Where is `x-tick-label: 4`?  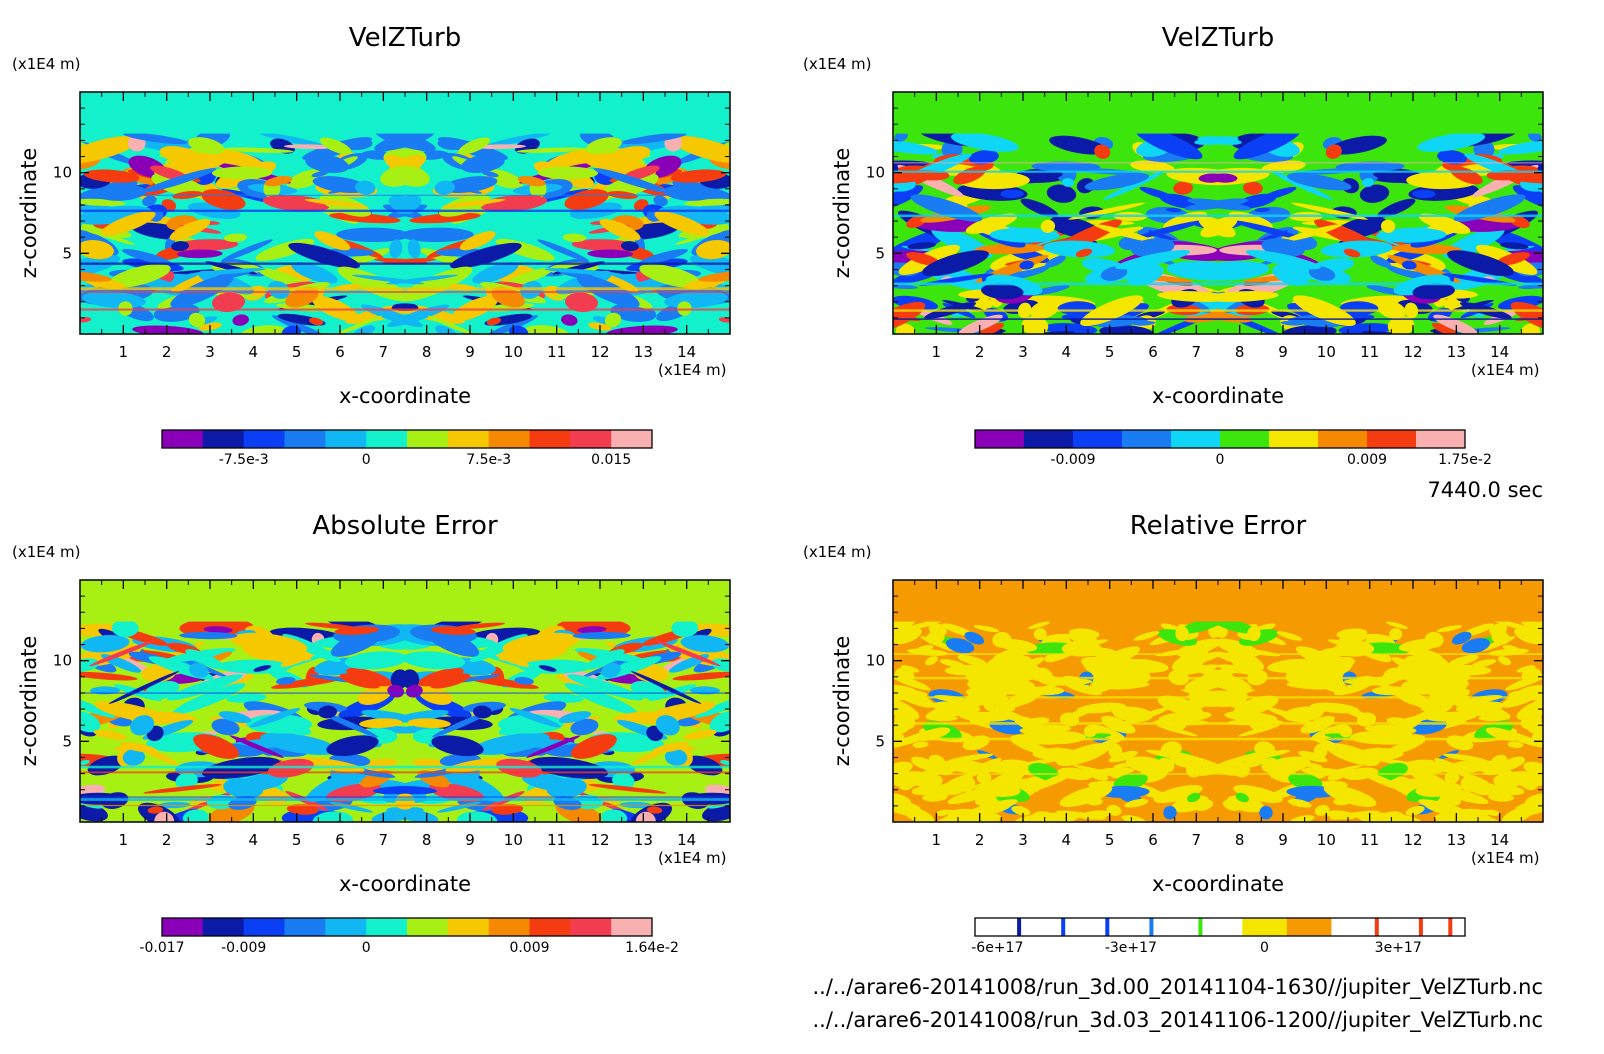
x-tick-label: 4 is located at coordinates (254, 840).